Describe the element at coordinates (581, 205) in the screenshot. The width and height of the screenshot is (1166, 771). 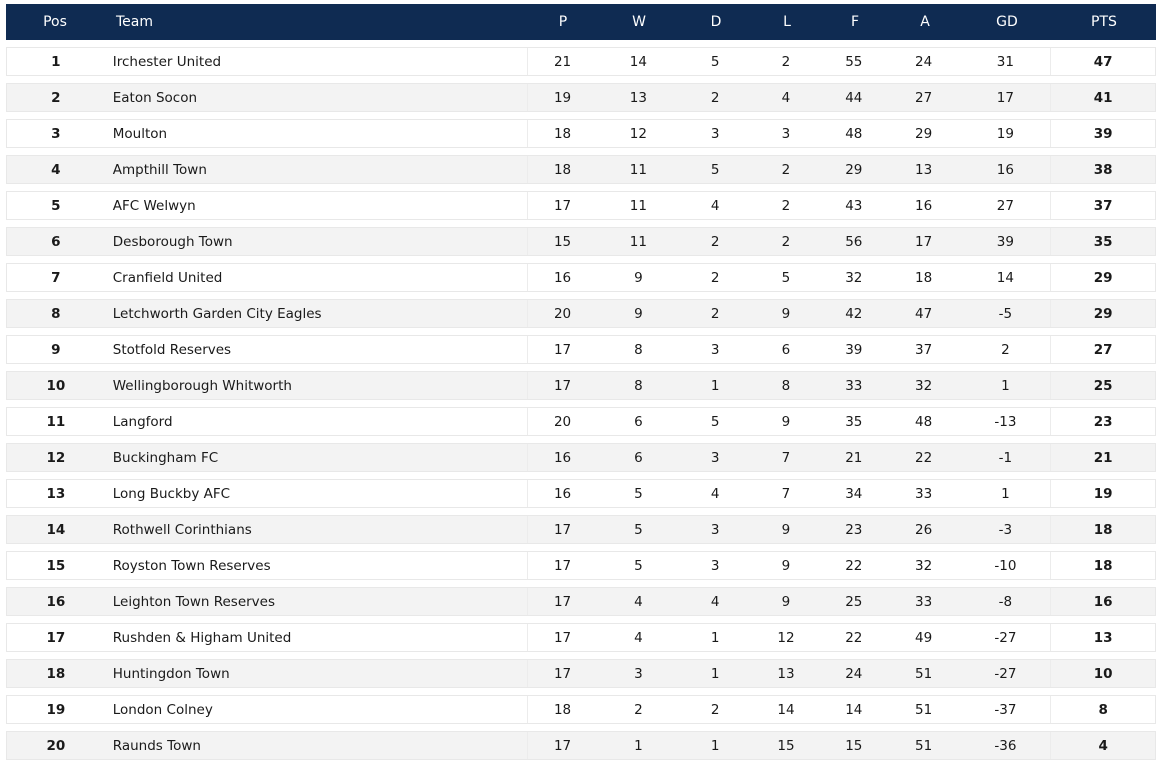
I see `table-row: 5 AFC Welwyn 17 11 4 2 43 16 27 37` at that location.